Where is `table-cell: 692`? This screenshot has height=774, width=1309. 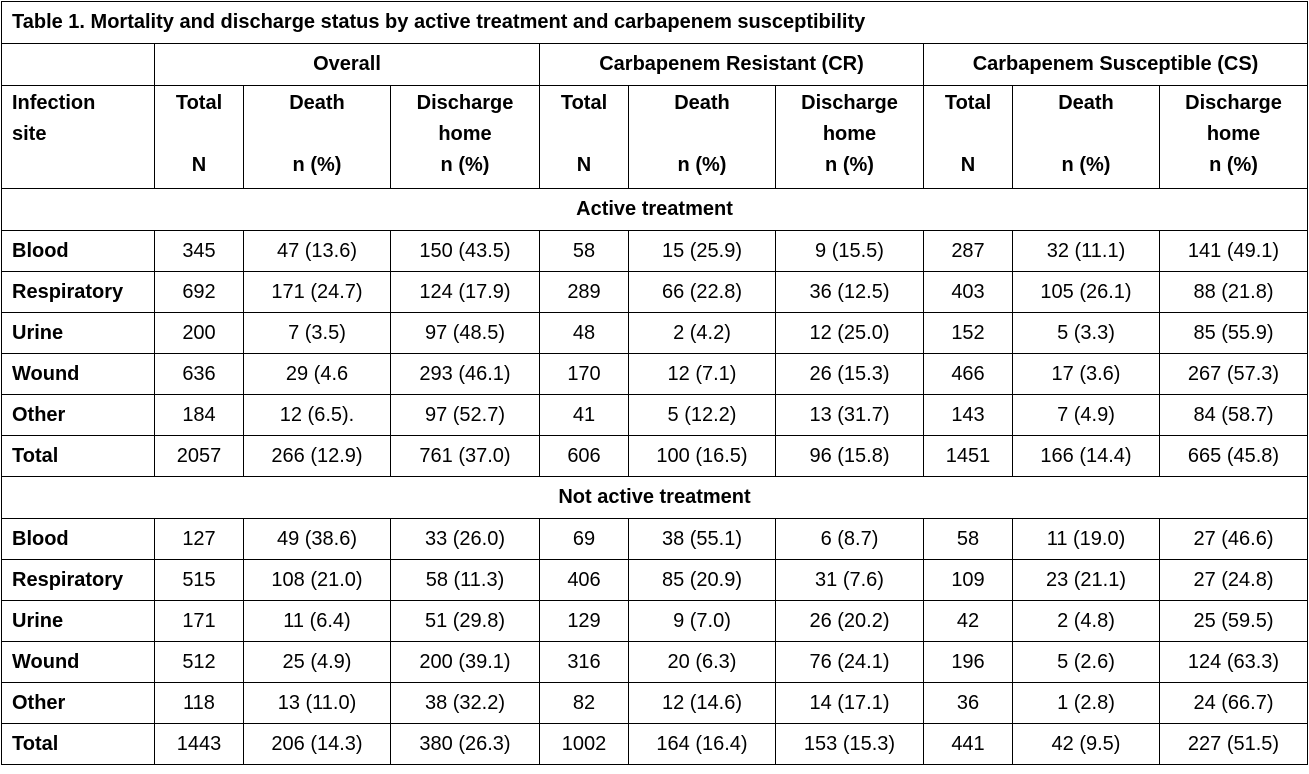
table-cell: 692 is located at coordinates (199, 292).